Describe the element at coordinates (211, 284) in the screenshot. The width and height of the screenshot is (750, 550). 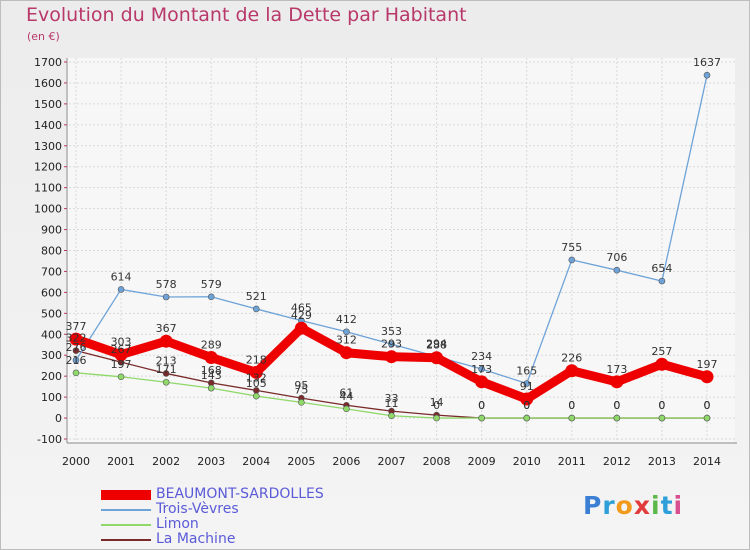
I see `data-label: 579` at that location.